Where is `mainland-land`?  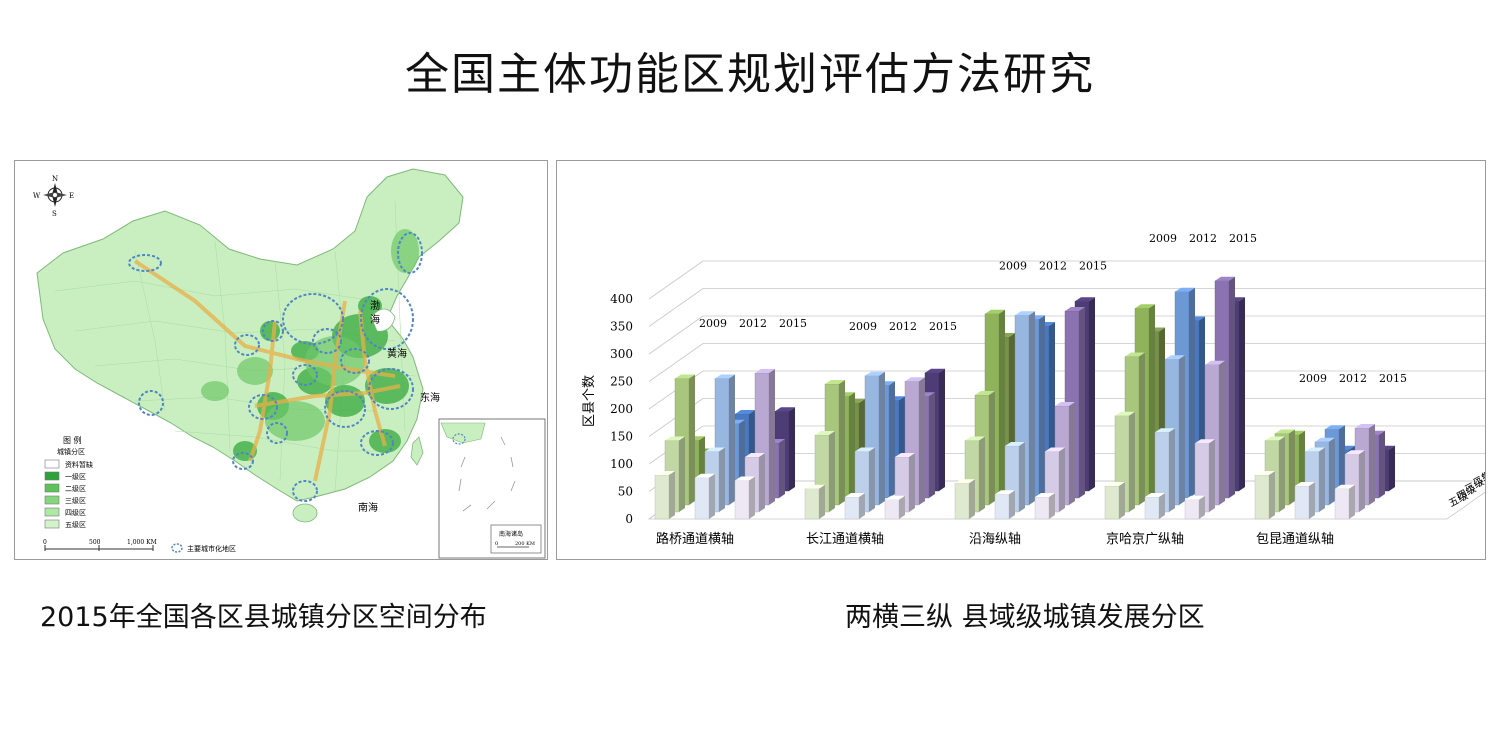 mainland-land is located at coordinates (250, 335).